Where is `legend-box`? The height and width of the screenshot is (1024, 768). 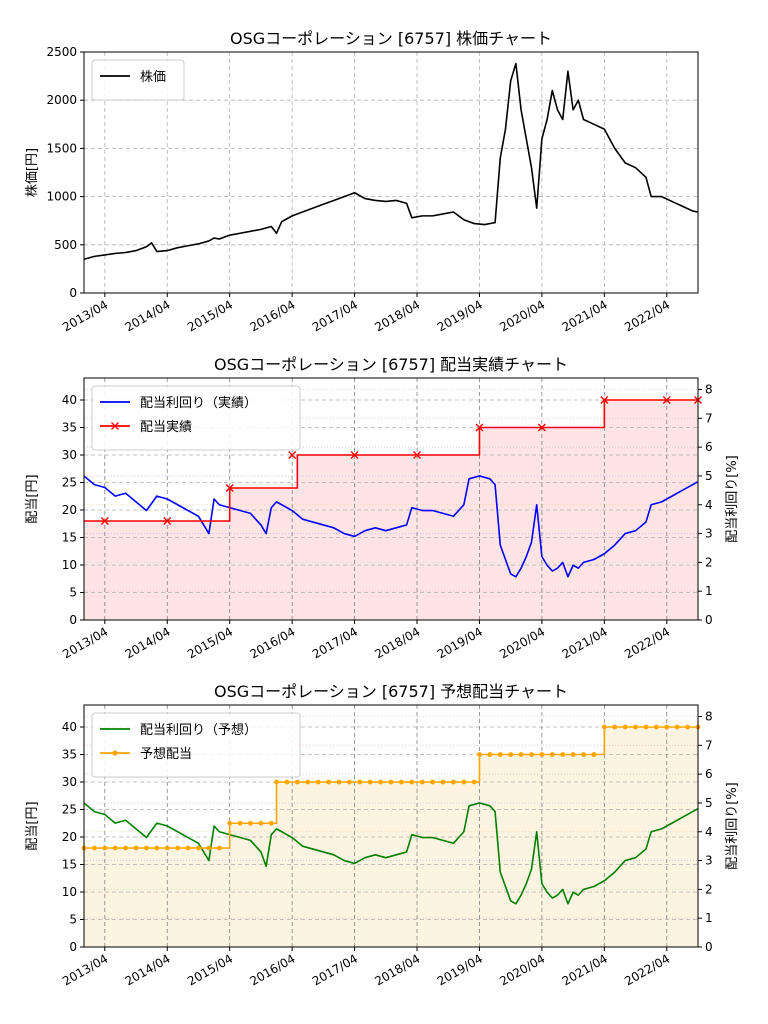
legend-box is located at coordinates (196, 745).